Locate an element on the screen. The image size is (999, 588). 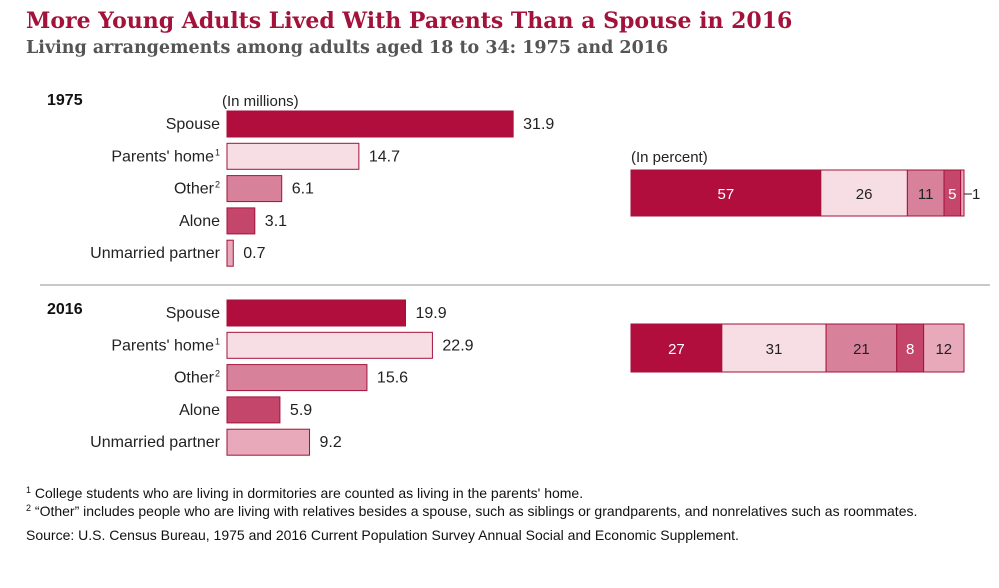
year-label: 2016 is located at coordinates (65, 309).